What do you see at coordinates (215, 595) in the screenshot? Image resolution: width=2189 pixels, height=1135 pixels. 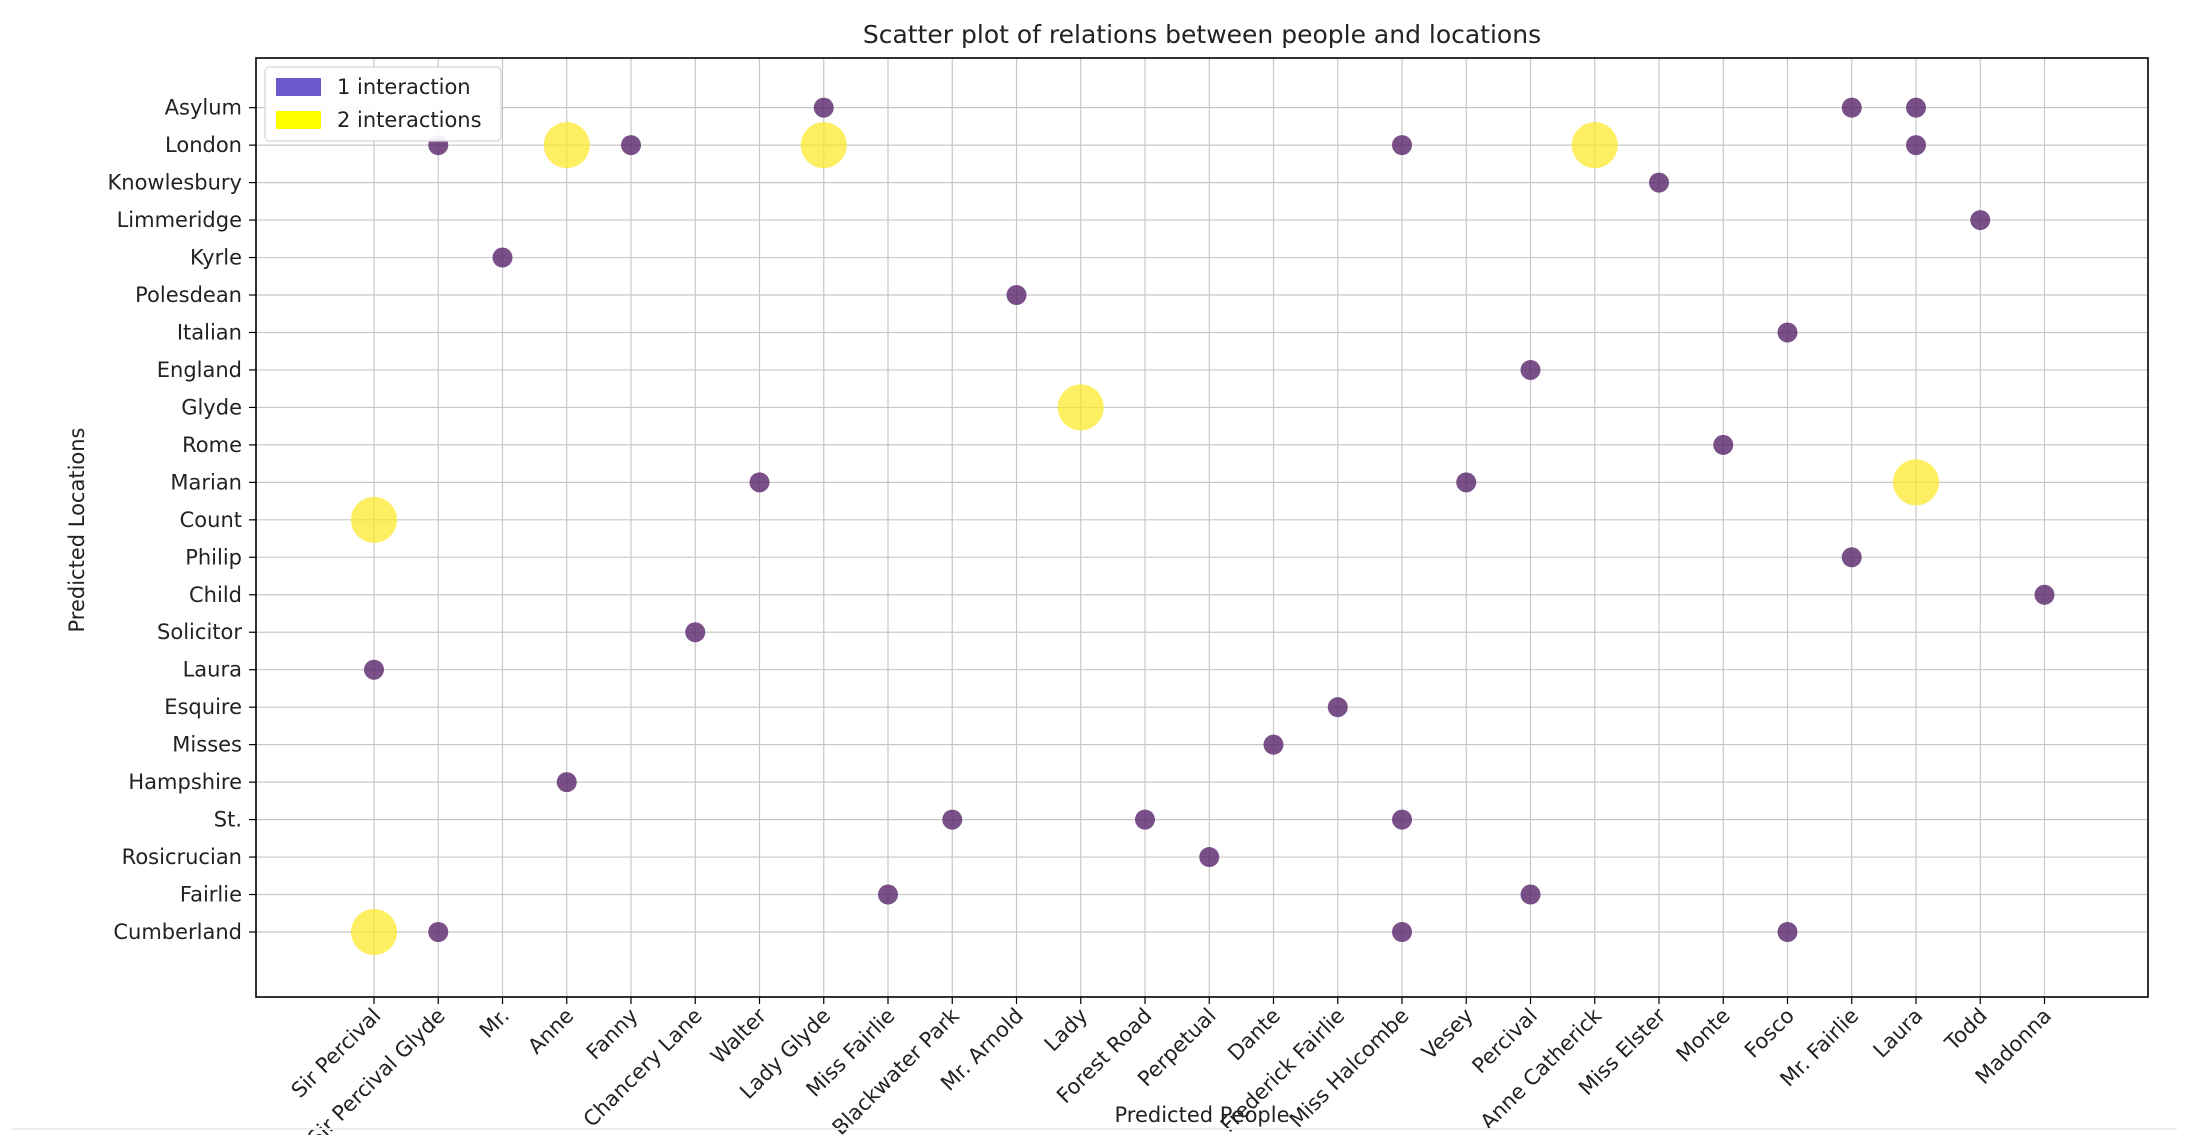 I see `y-tick-label: Child` at bounding box center [215, 595].